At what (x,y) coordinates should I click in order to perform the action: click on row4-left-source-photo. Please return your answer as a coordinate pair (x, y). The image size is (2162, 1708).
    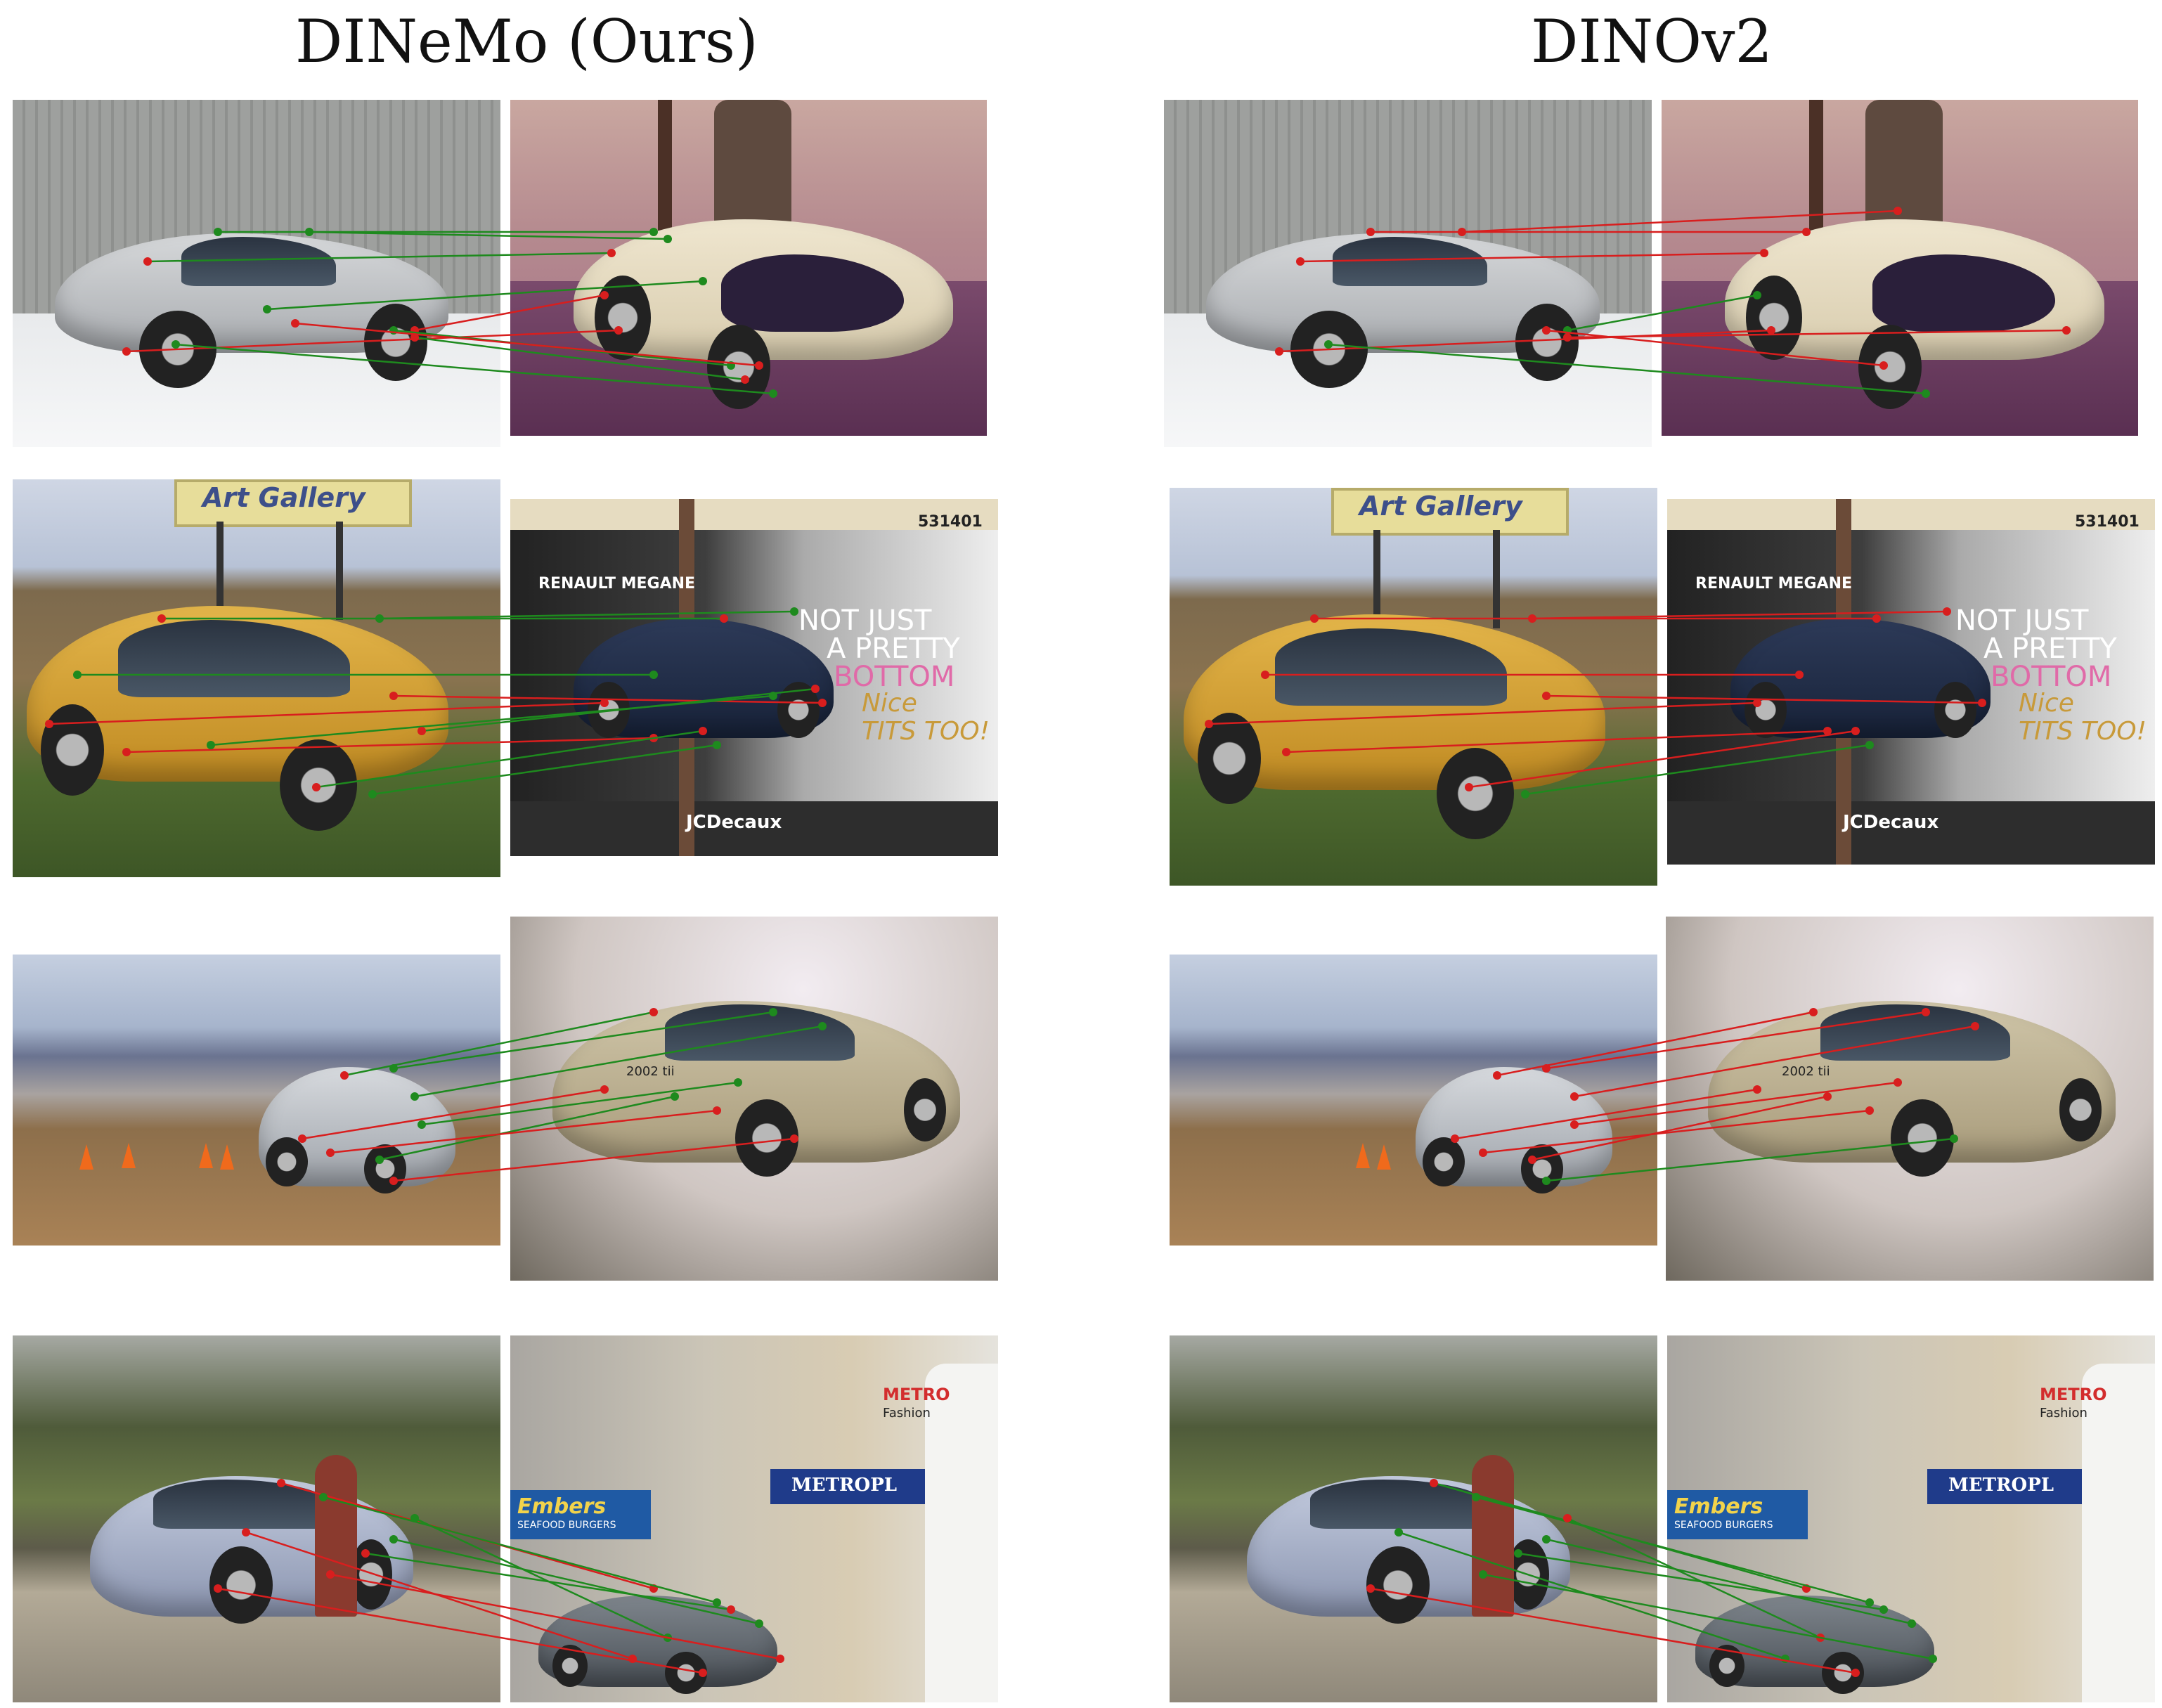
    Looking at the image, I should click on (256, 1518).